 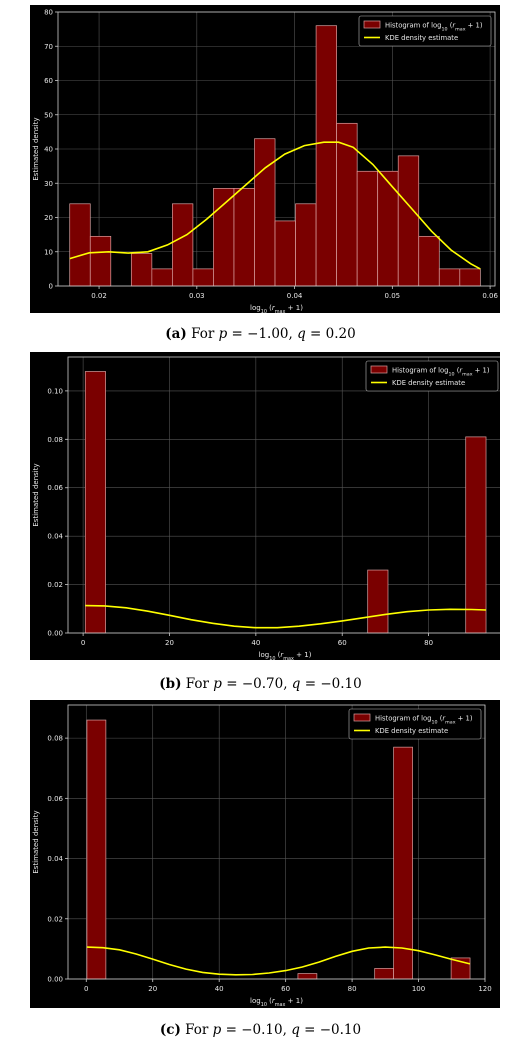 I want to click on y-tick-label: 0.10, so click(x=55, y=391).